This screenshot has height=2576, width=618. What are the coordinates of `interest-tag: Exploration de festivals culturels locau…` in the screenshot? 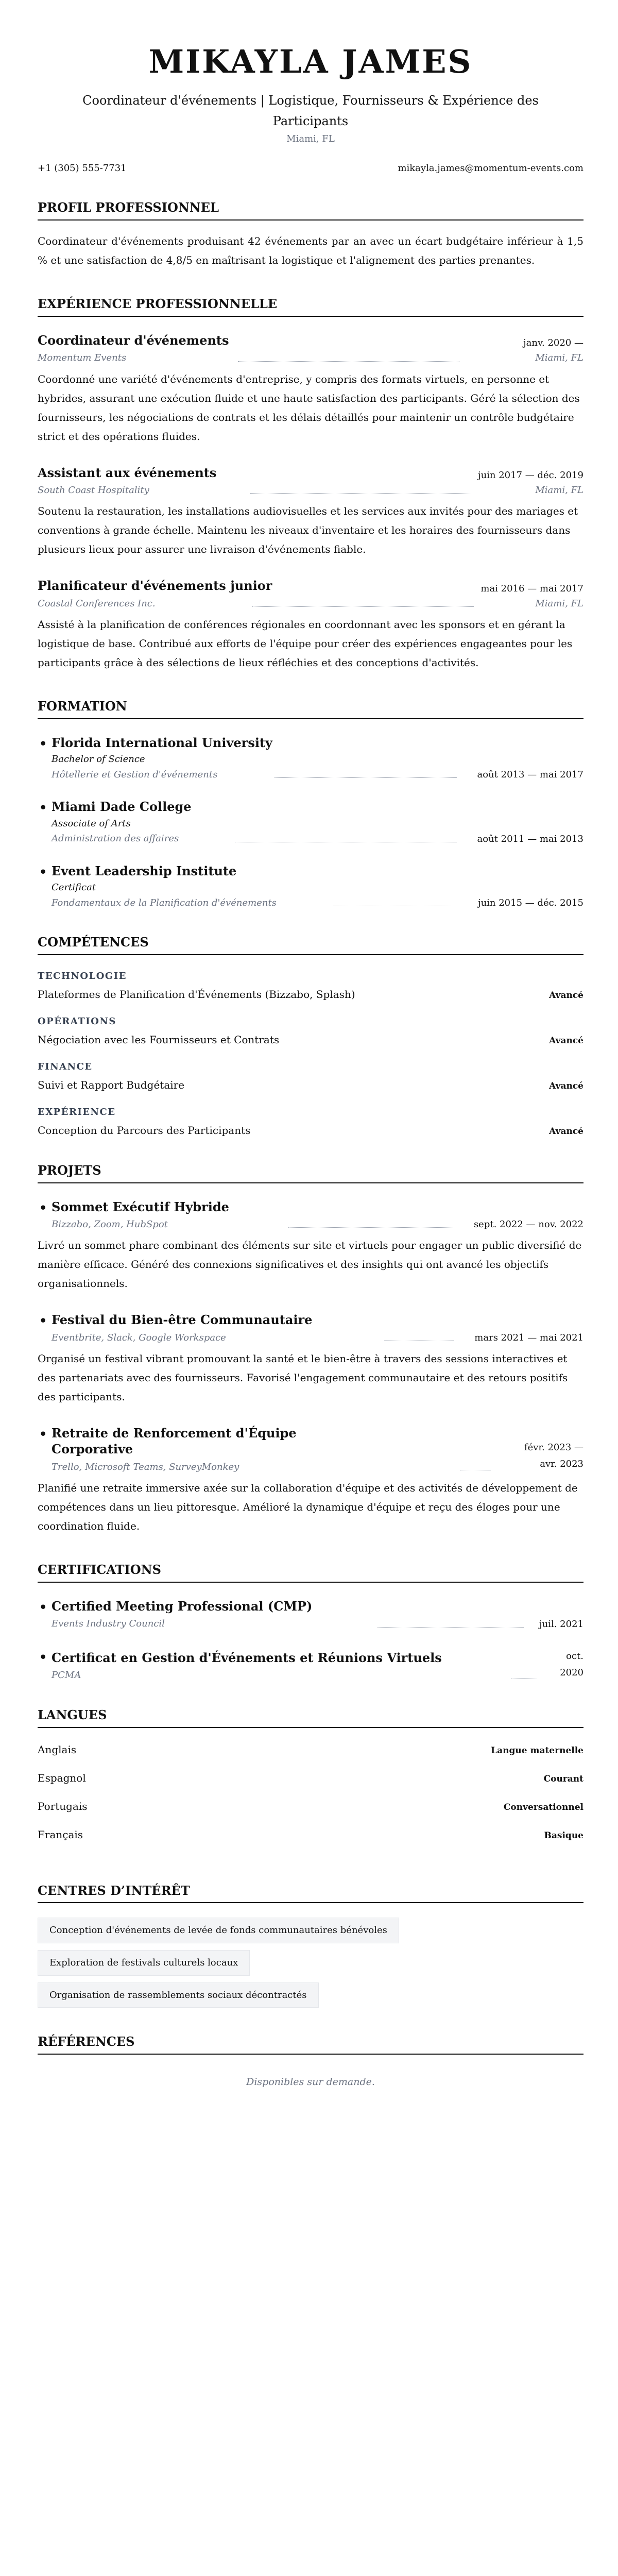 It's located at (144, 1963).